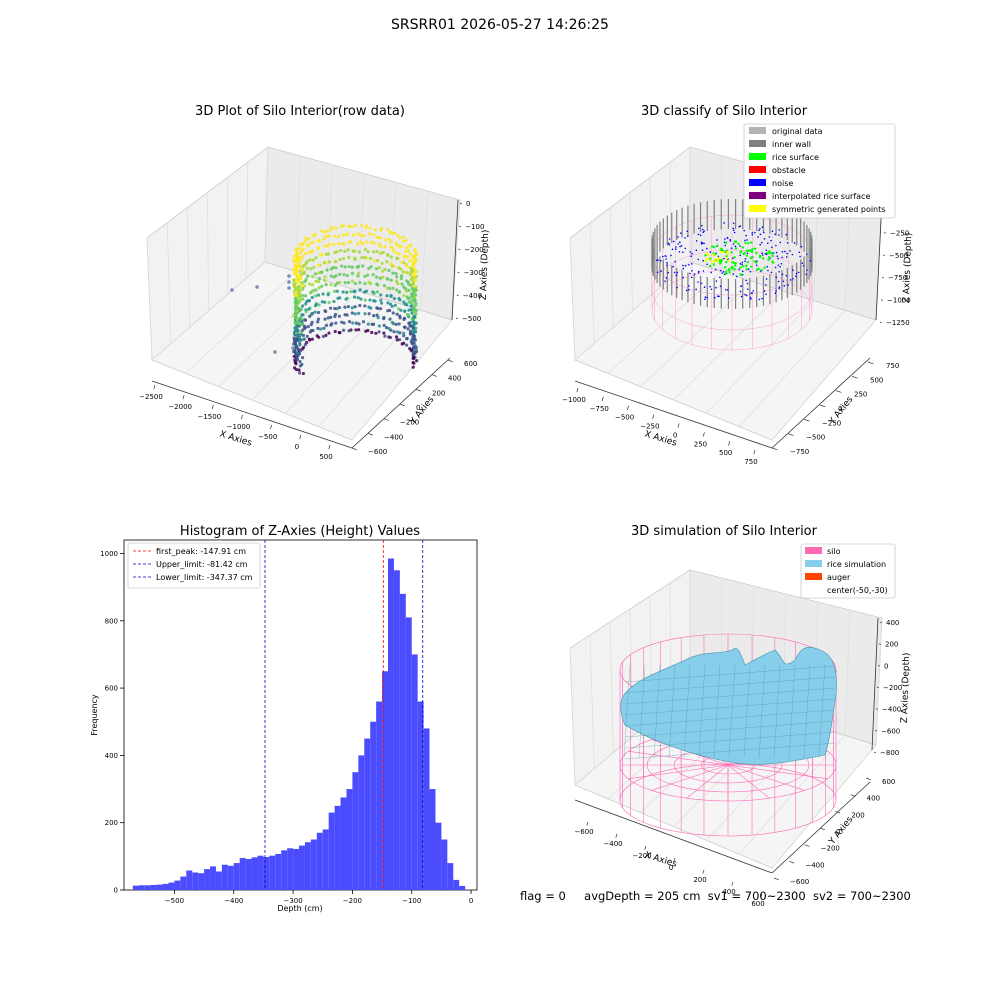 The image size is (1000, 1000). Describe the element at coordinates (577, 390) in the screenshot. I see `plot2-x-tick-mark` at that location.